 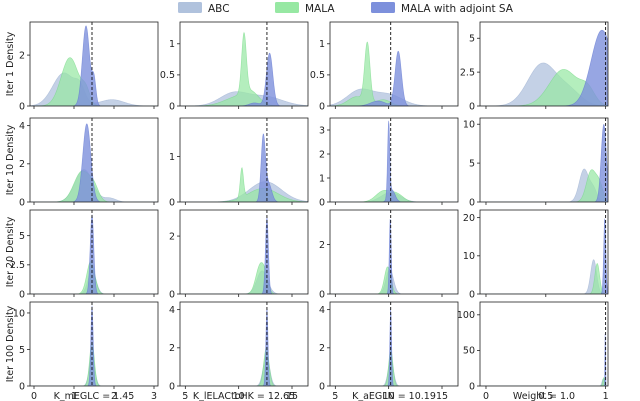 What do you see at coordinates (10, 159) in the screenshot?
I see `row-label: Iter 10 Density` at bounding box center [10, 159].